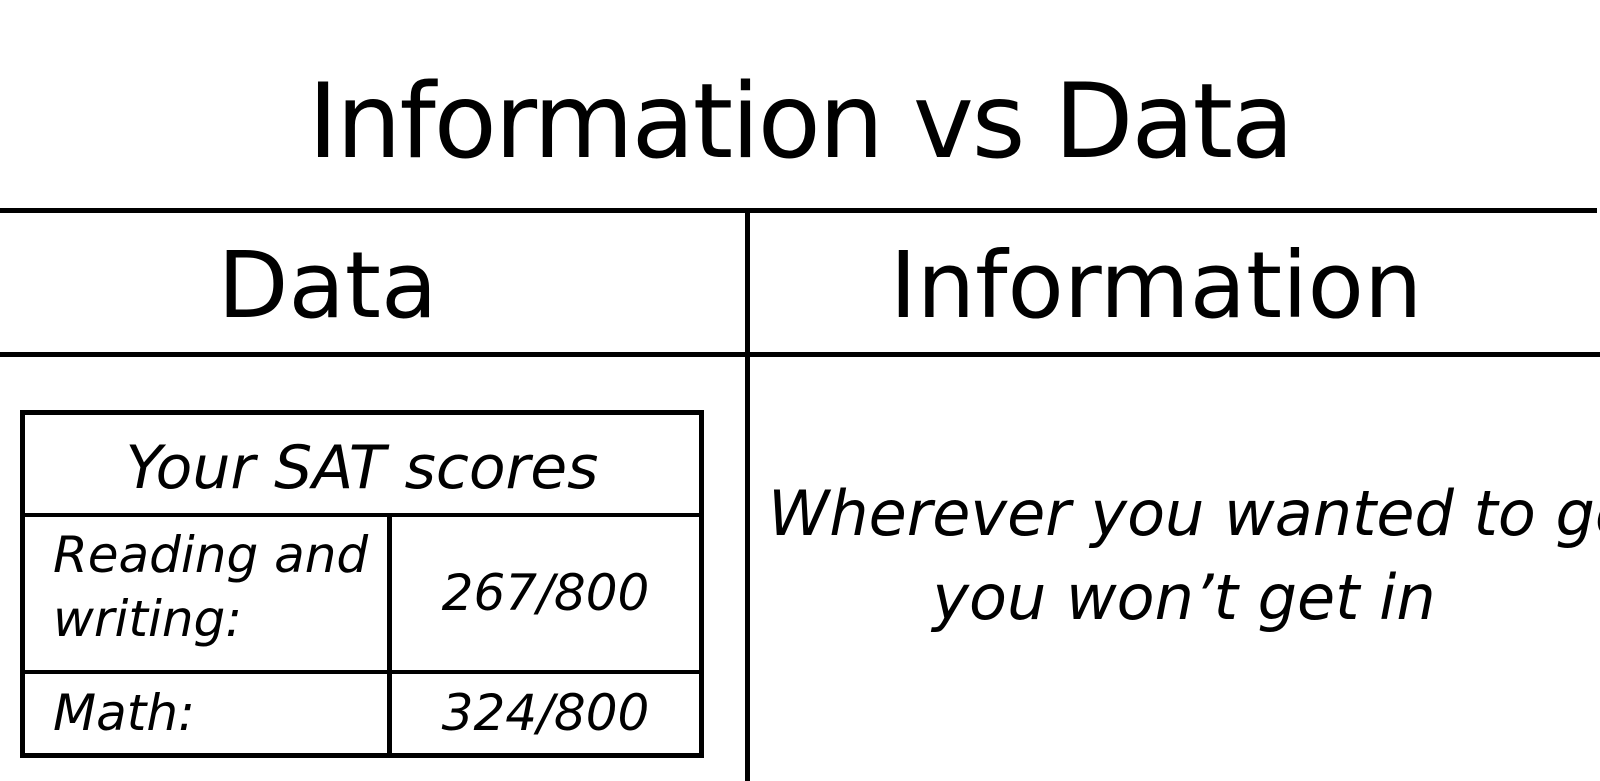 The height and width of the screenshot is (781, 1600). I want to click on table-row-divider, so click(362, 672).